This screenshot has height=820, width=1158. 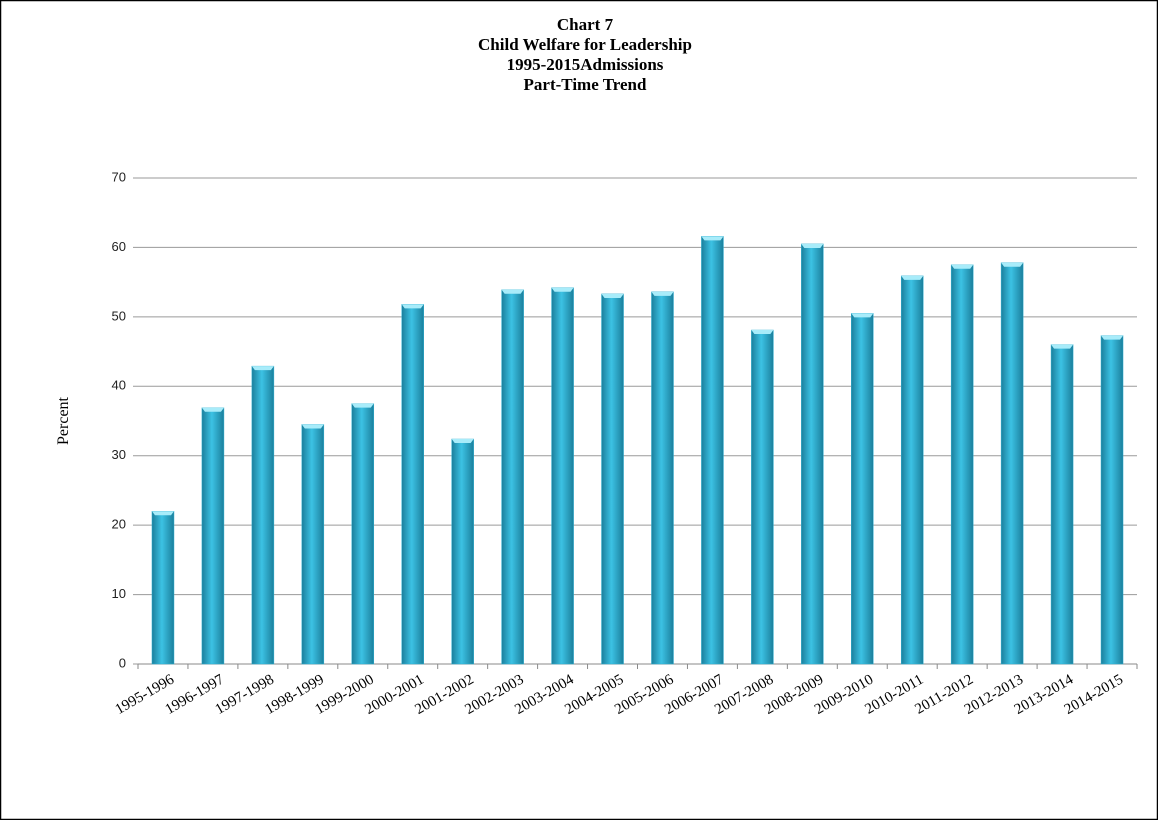 I want to click on chart-title: Chart 7, so click(x=585, y=24).